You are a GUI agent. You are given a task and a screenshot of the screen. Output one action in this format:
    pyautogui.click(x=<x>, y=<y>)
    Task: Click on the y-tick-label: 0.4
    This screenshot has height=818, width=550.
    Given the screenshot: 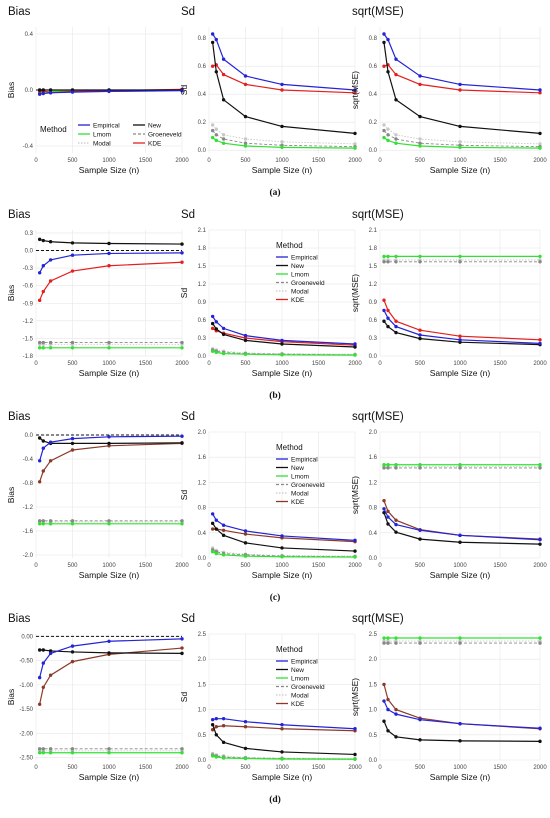 What is the action you would take?
    pyautogui.click(x=202, y=534)
    